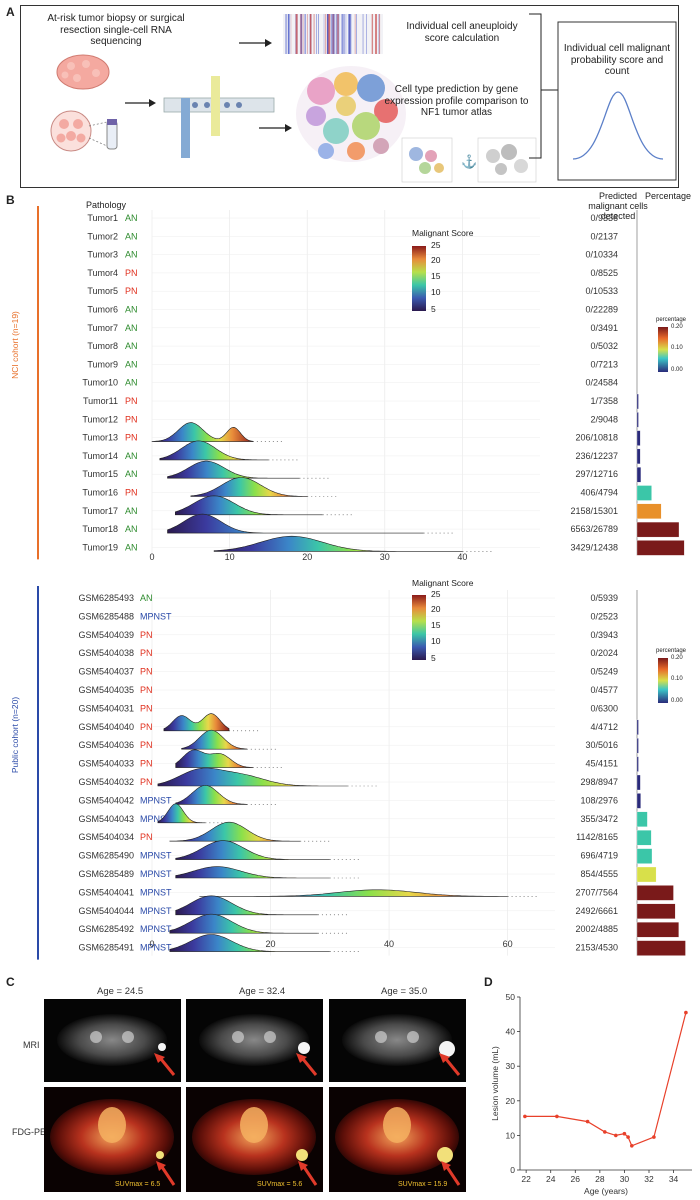  I want to click on sample-name: Tumor8, so click(102, 346).